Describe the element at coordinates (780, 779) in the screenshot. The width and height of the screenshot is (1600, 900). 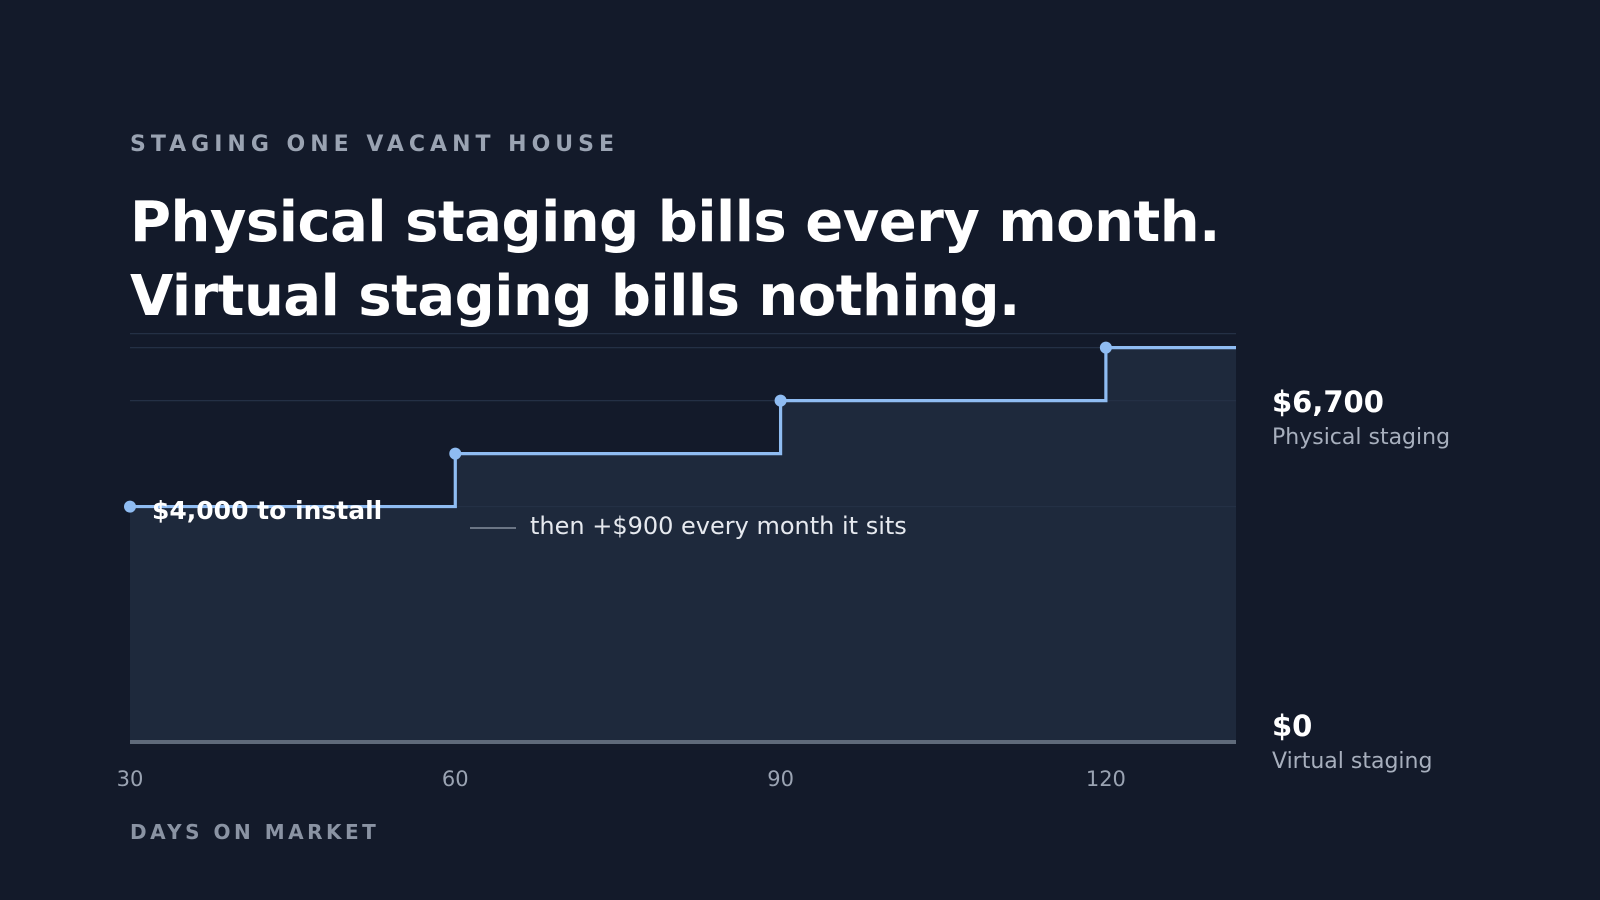
I see `x-tick-label: 90` at that location.